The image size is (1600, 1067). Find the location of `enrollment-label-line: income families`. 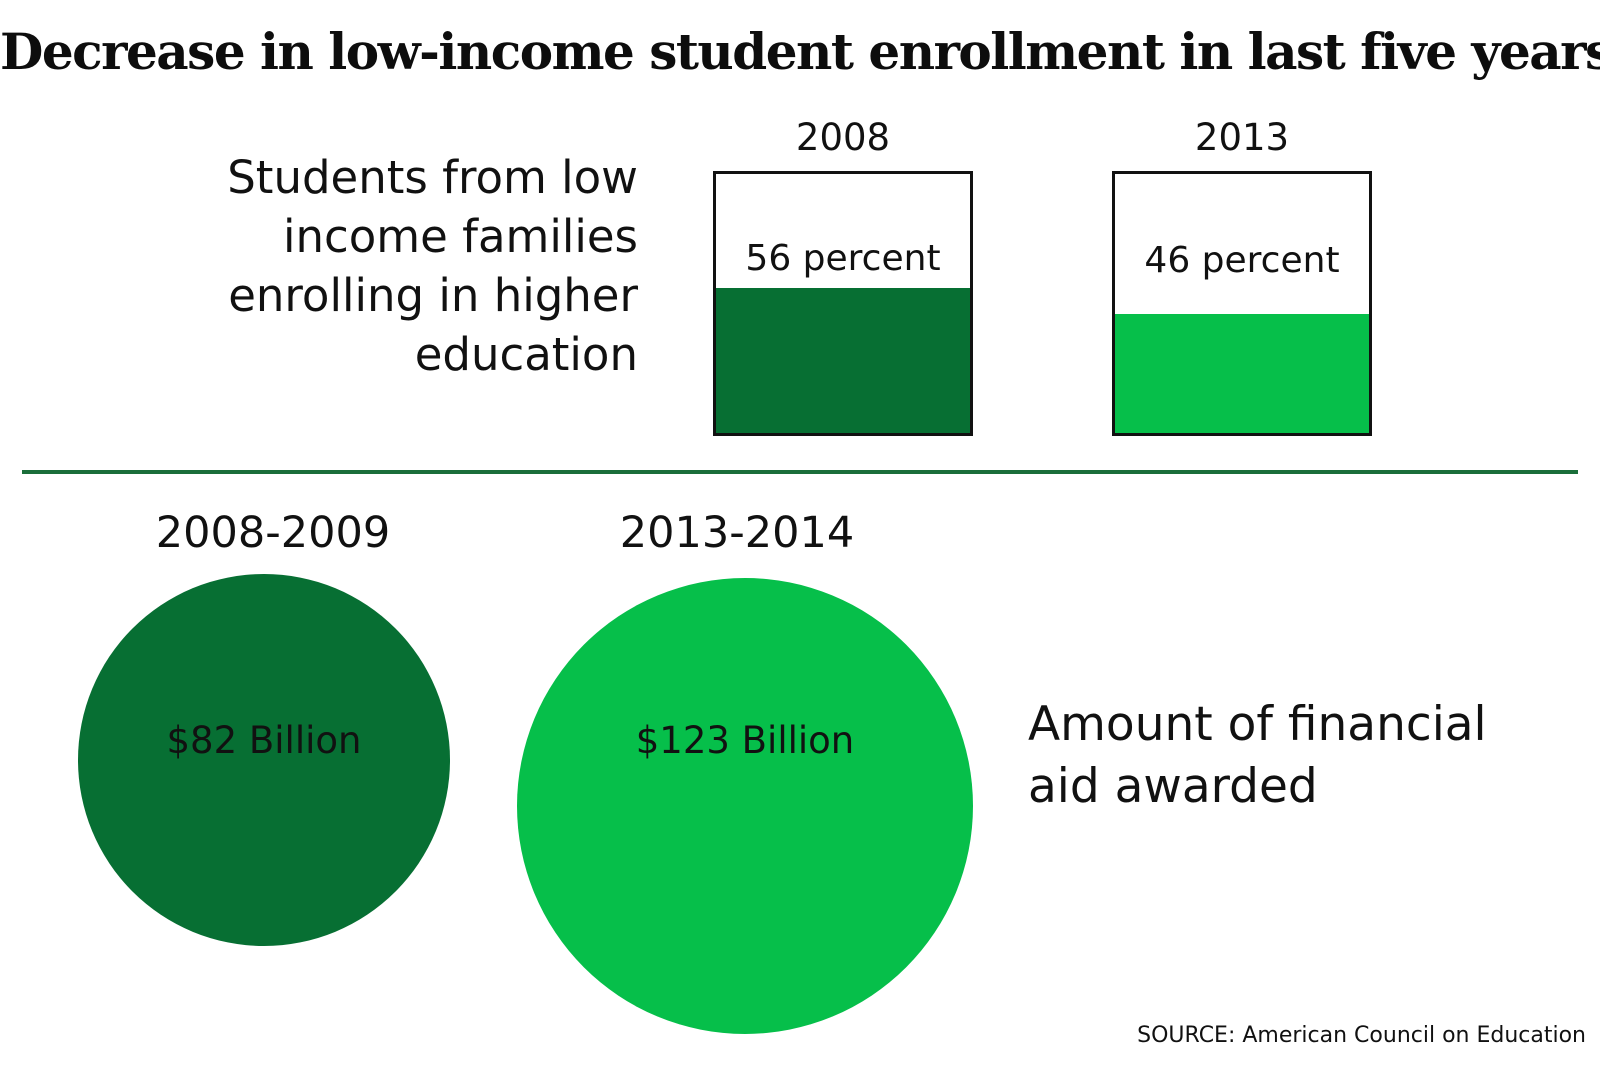

enrollment-label-line: income families is located at coordinates (460, 236).